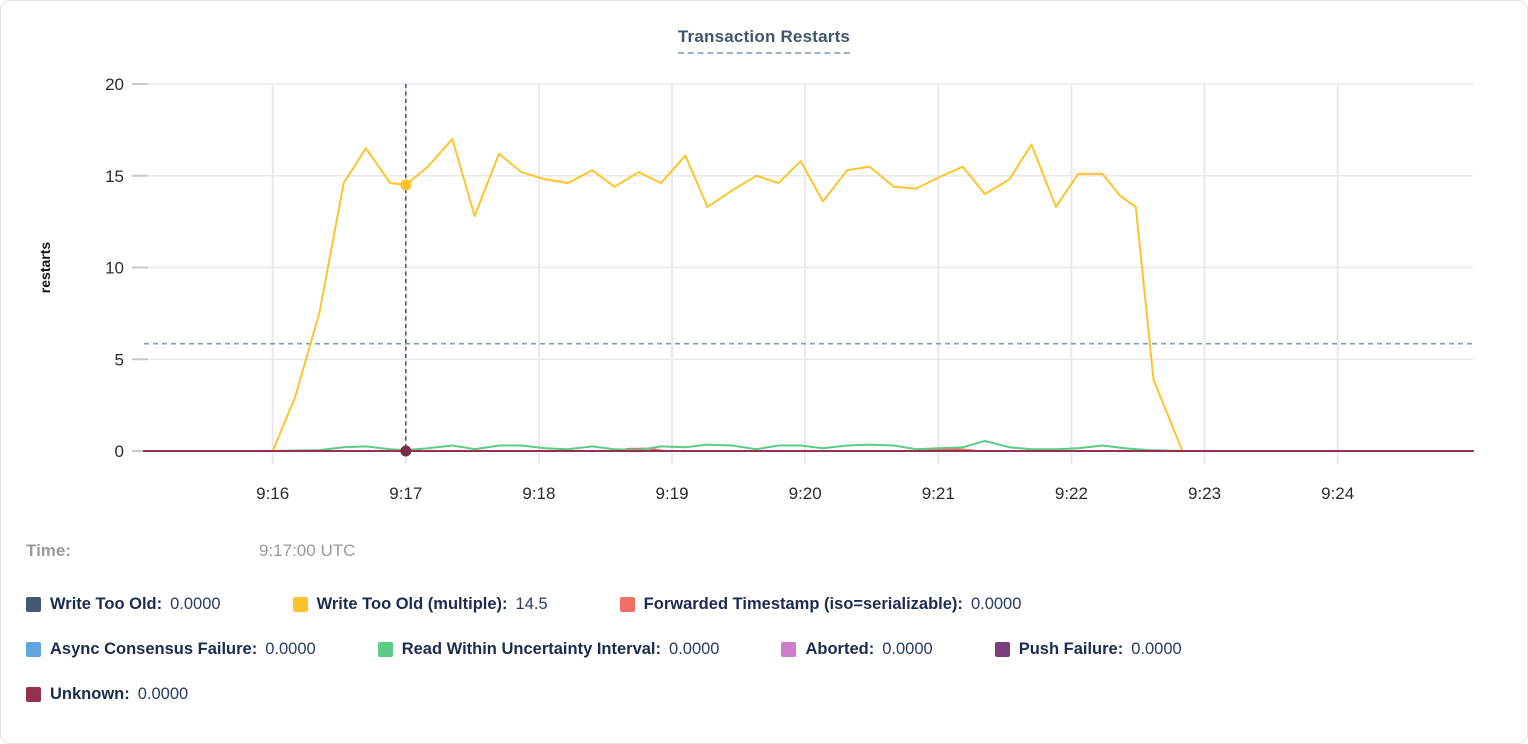 Image resolution: width=1528 pixels, height=744 pixels. I want to click on legend-item-async-consensus-failure: Async Consensus Failure: 0.0000, so click(171, 649).